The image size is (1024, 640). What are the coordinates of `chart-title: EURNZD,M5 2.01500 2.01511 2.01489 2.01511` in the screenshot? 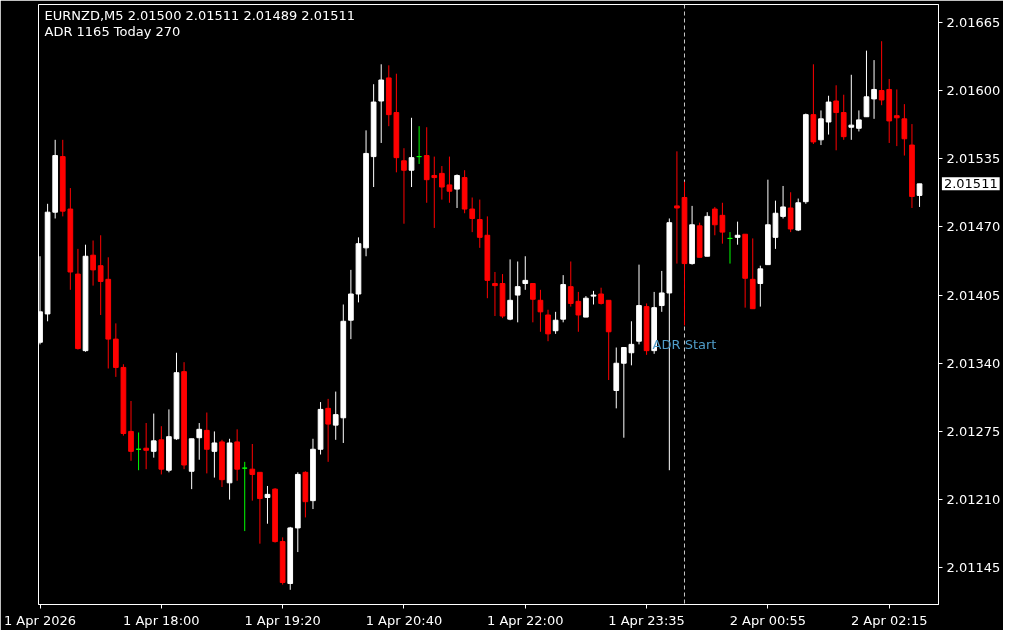 It's located at (200, 15).